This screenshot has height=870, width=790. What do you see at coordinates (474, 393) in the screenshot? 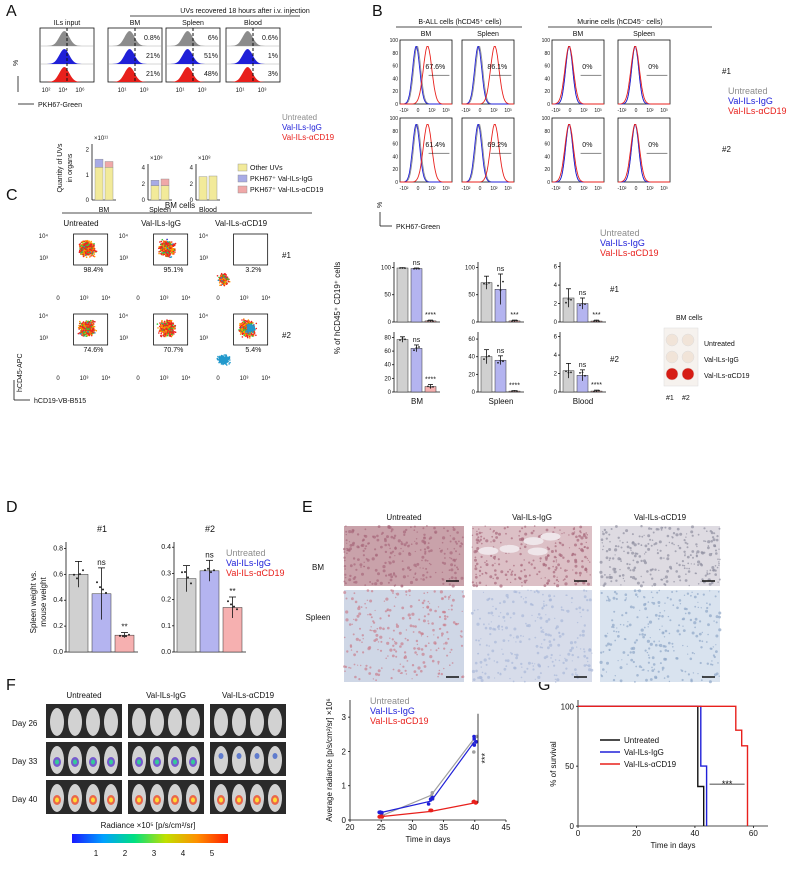
I see `panel-c-bar-tick: 0` at bounding box center [474, 393].